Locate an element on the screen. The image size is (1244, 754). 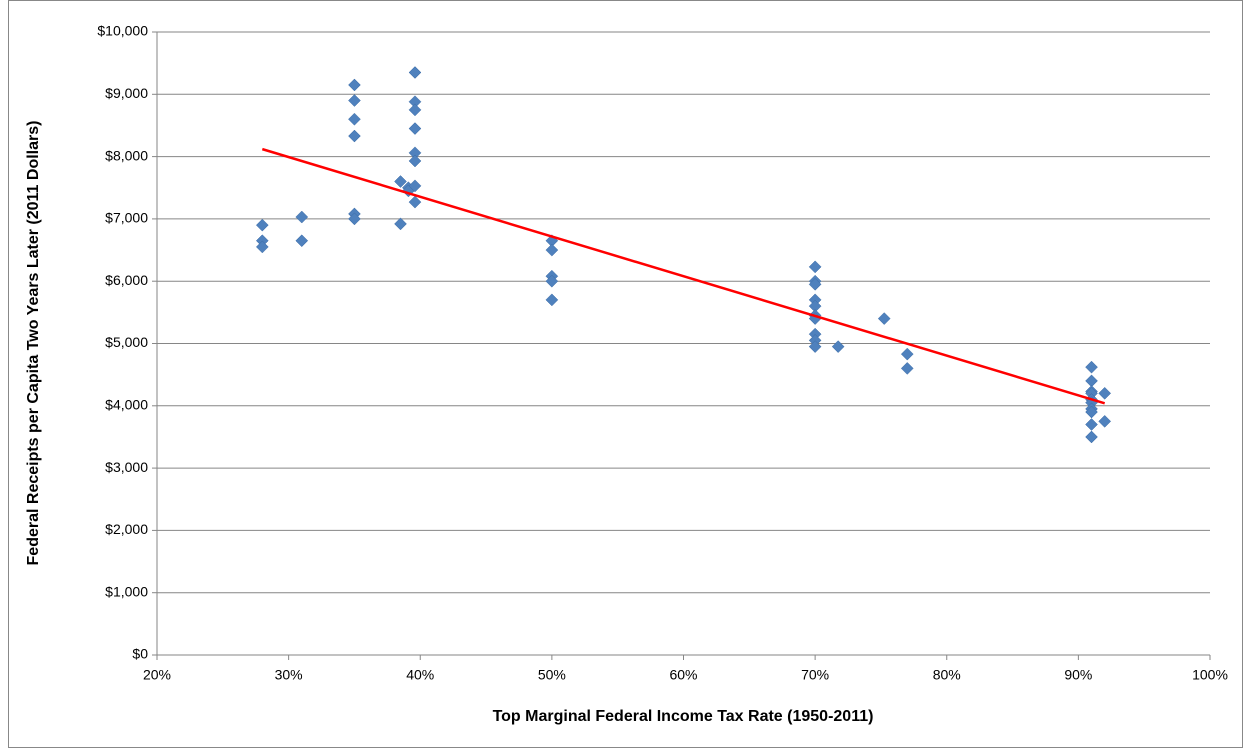
x-tick-label: 70% is located at coordinates (815, 675).